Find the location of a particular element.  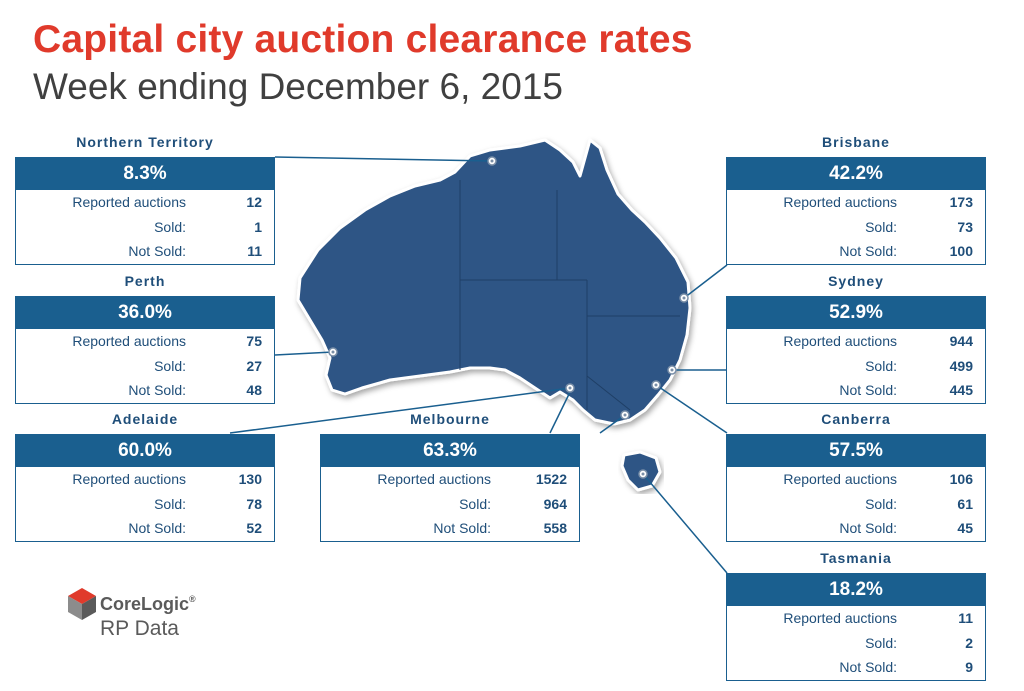

sold-row: Sold: 1 is located at coordinates (145, 227).